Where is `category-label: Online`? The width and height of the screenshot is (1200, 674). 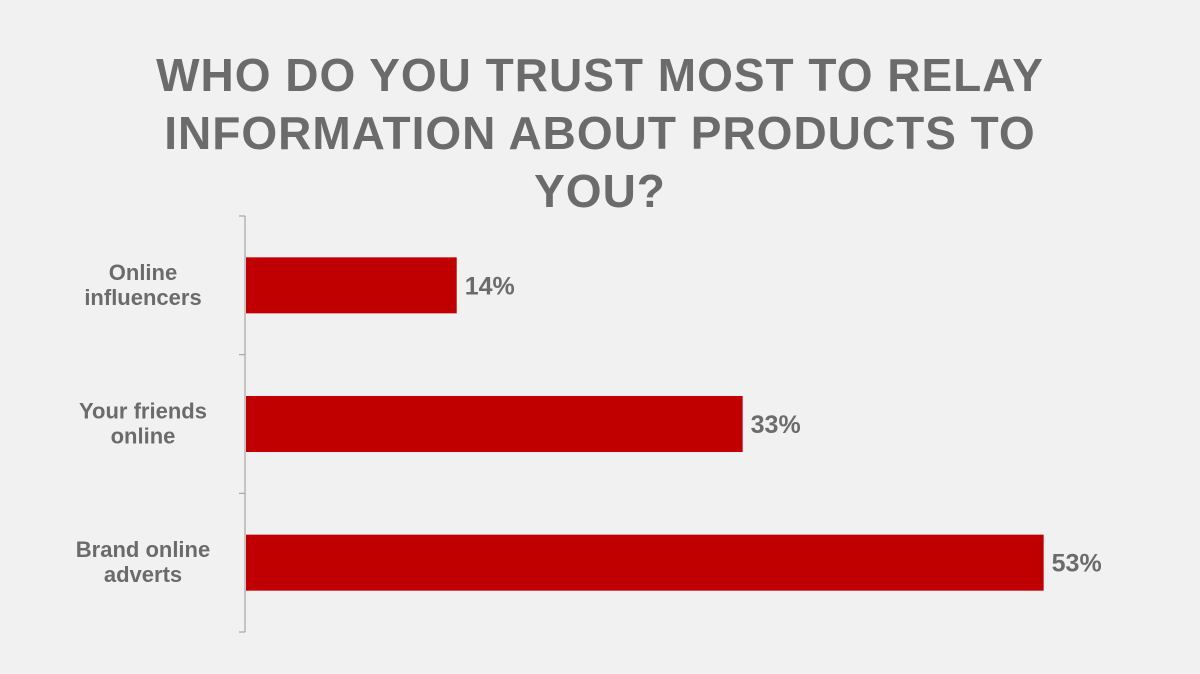
category-label: Online is located at coordinates (143, 272).